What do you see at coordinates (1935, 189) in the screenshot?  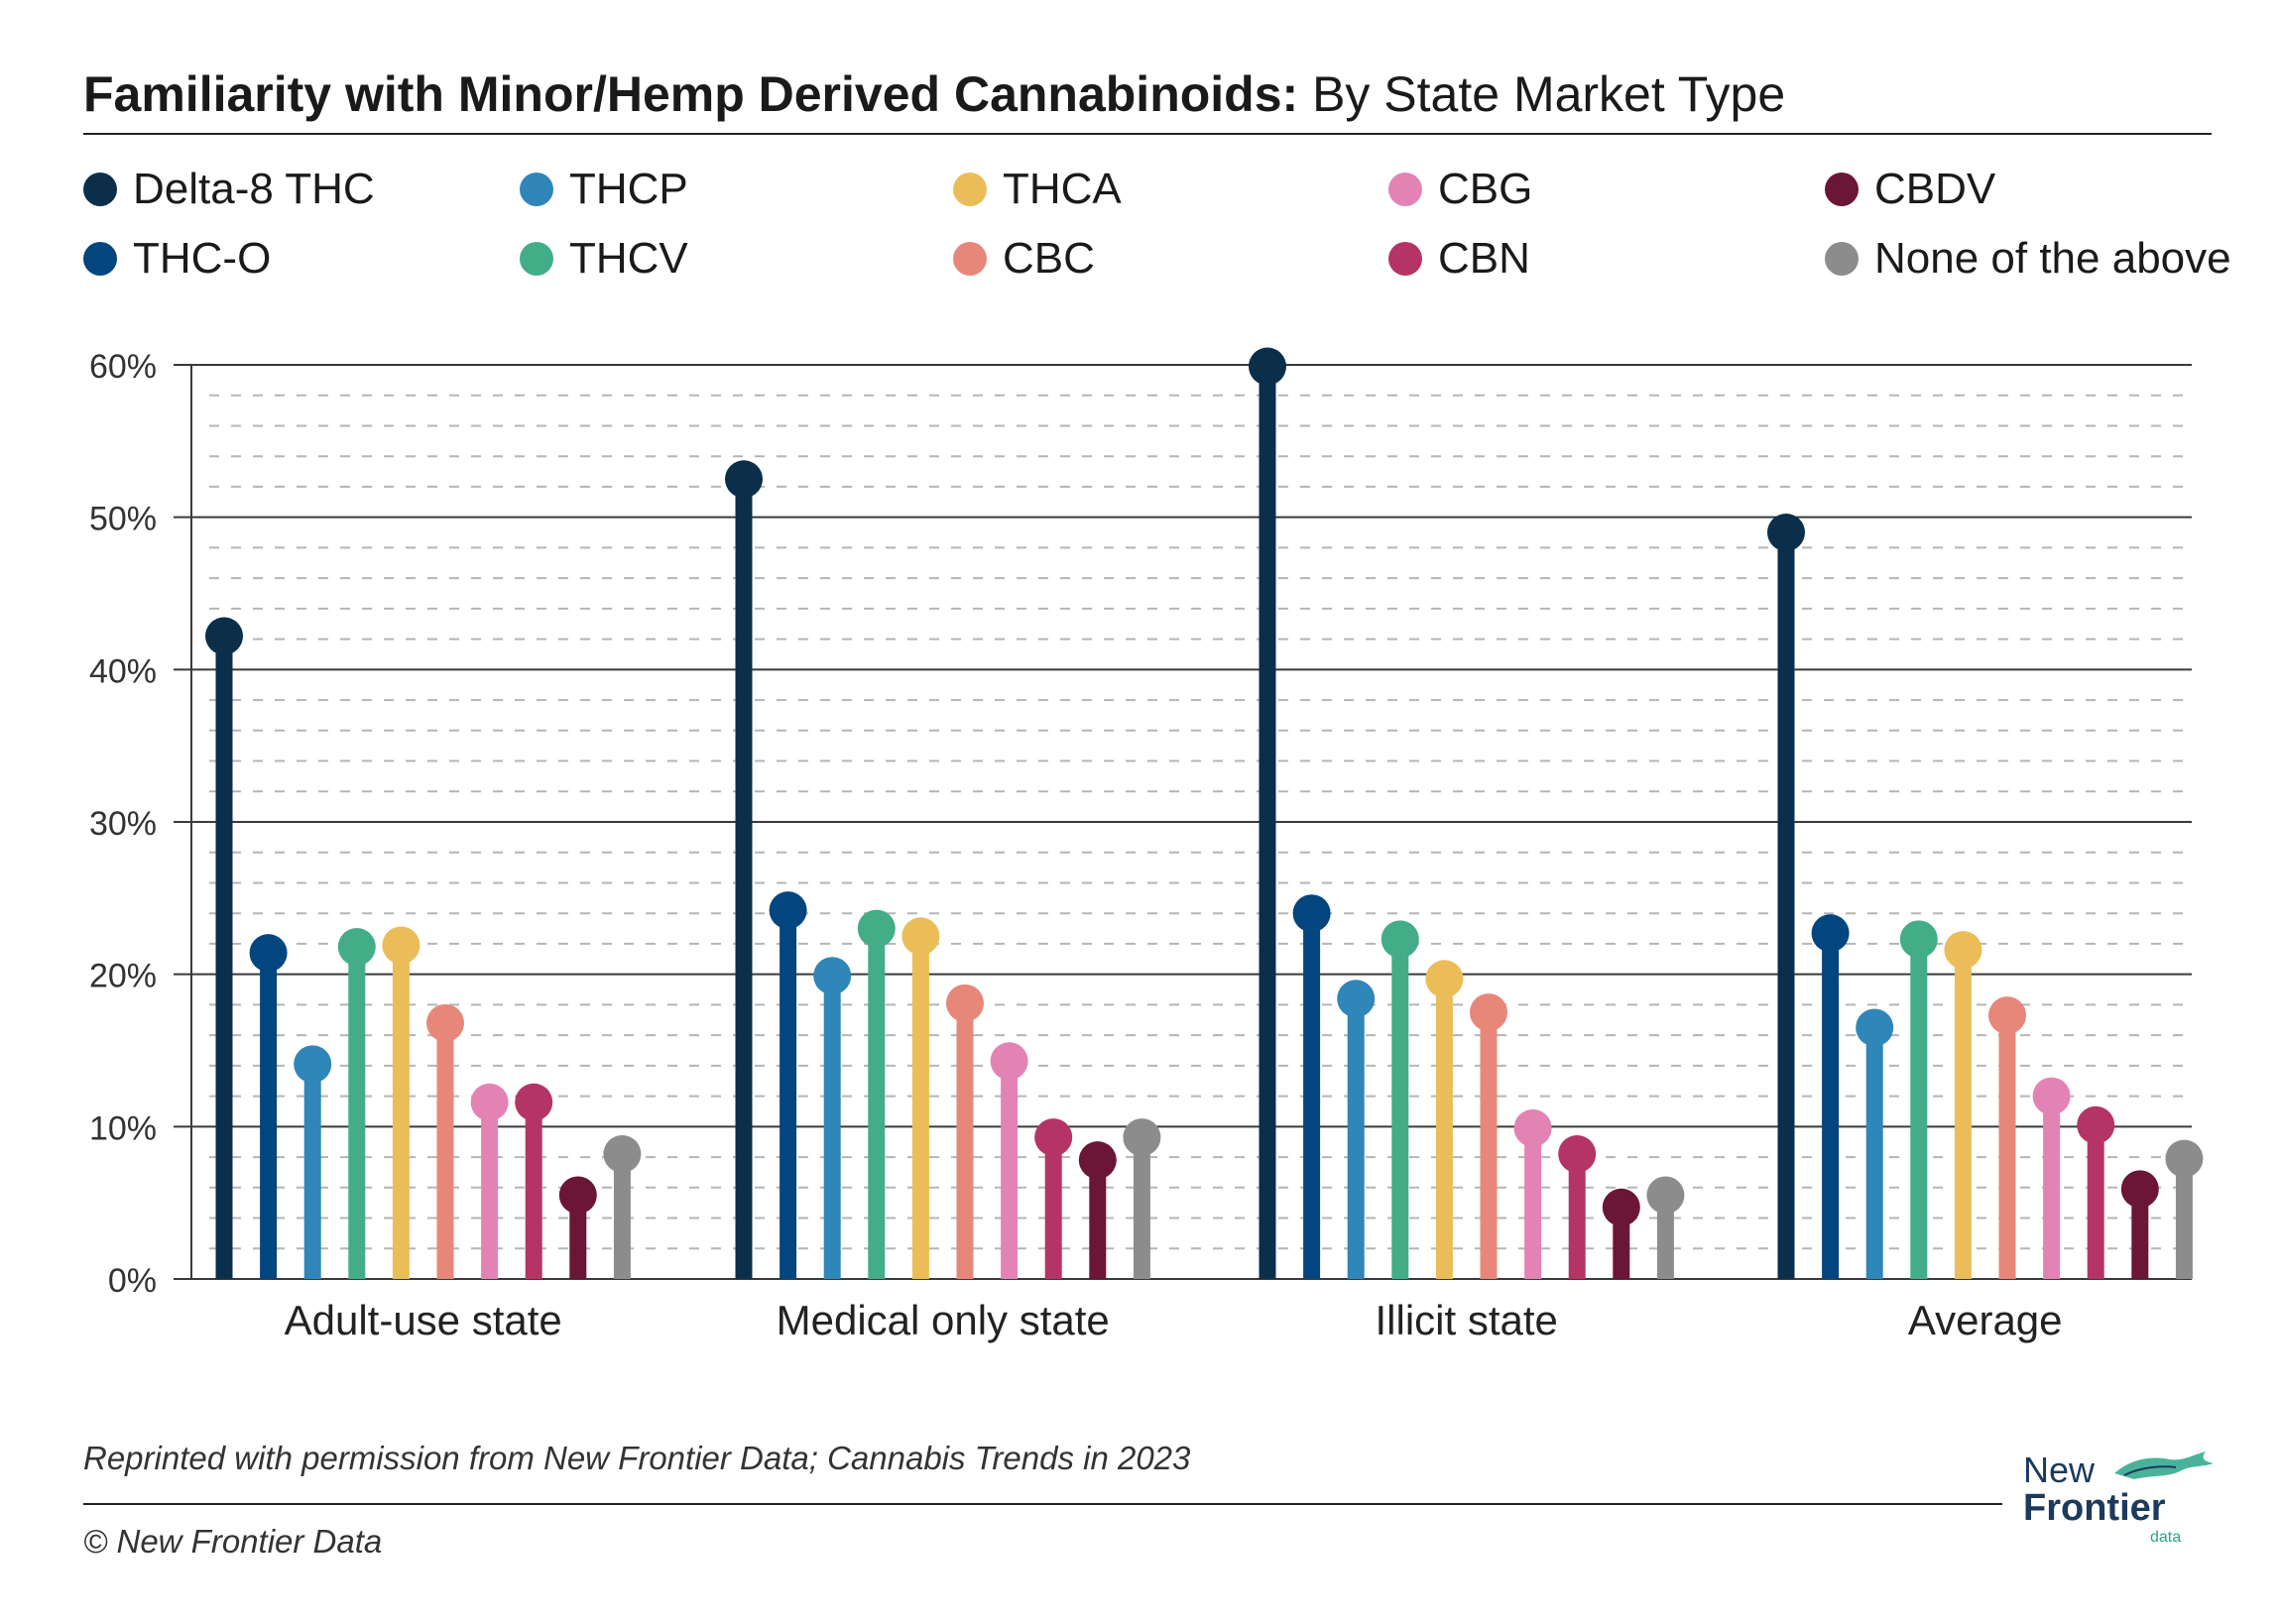 I see `legend-label: CBDV` at bounding box center [1935, 189].